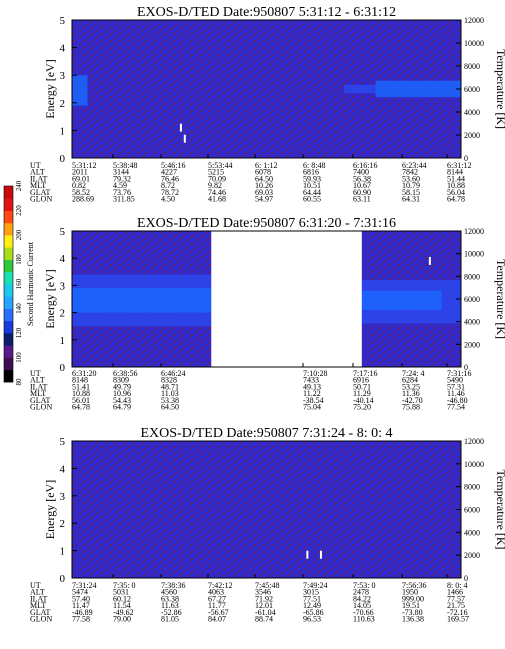 Image resolution: width=505 pixels, height=649 pixels. What do you see at coordinates (81, 619) in the screenshot?
I see `cell-glon: 77.58` at bounding box center [81, 619].